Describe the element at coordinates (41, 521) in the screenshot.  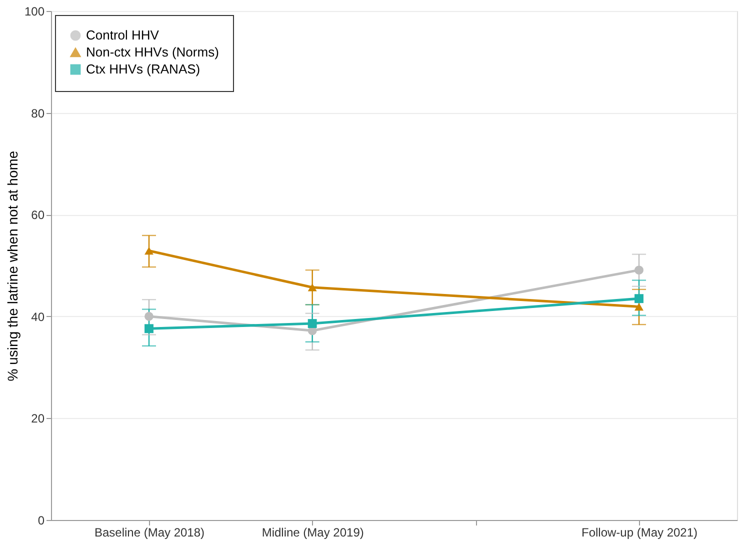
I see `y-tick-label: 0` at that location.